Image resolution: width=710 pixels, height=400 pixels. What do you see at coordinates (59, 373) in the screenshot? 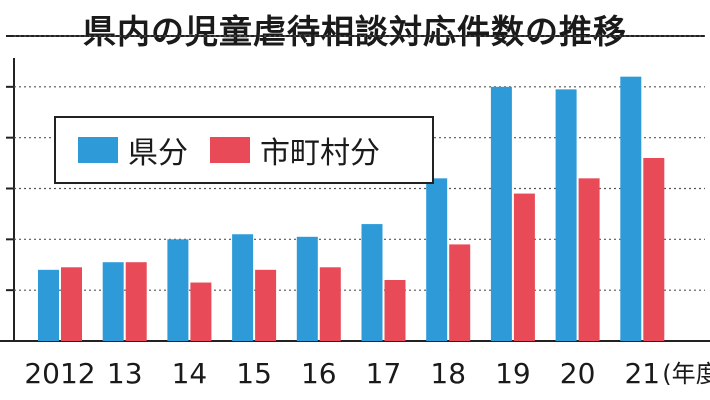
I see `x-tick-label-2012: 2012` at bounding box center [59, 373].